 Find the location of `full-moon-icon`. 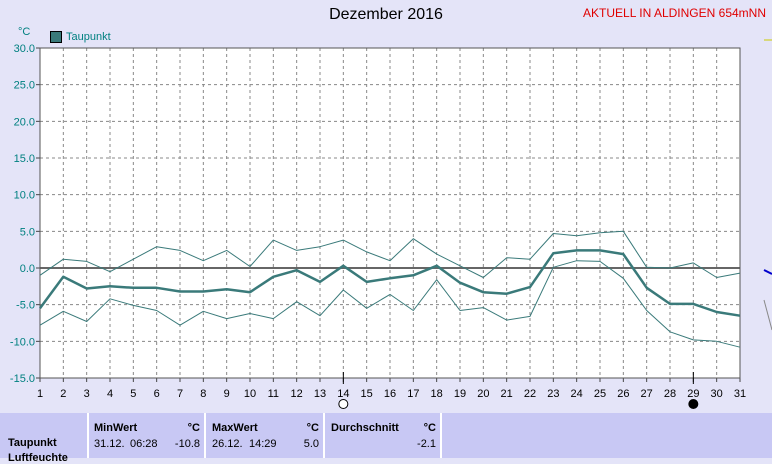

full-moon-icon is located at coordinates (693, 404).